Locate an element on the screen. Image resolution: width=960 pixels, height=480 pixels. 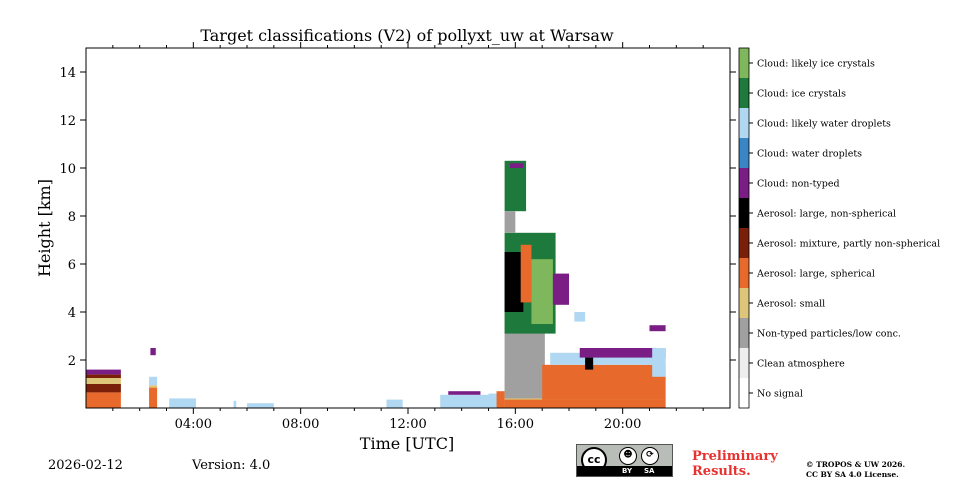
share-alike-icon: ⟳ is located at coordinates (650, 456).